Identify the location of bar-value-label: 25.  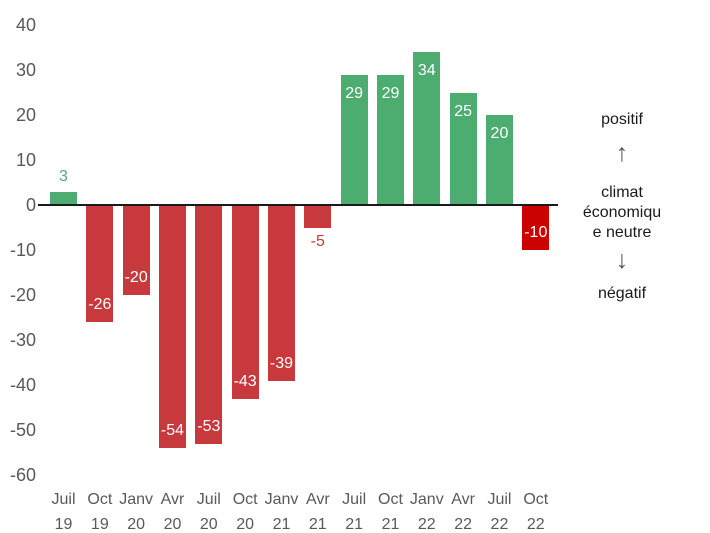
(463, 111).